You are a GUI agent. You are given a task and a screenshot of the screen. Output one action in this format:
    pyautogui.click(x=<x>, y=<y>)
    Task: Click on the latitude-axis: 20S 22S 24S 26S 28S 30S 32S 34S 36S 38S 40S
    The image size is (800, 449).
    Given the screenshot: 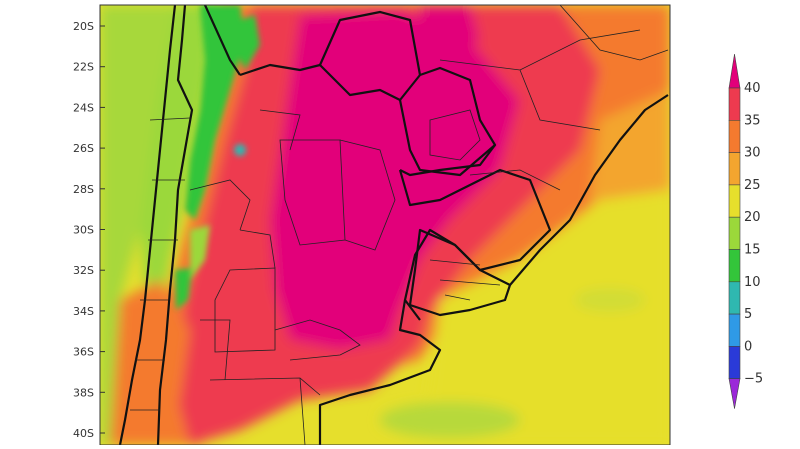 What is the action you would take?
    pyautogui.click(x=89, y=230)
    